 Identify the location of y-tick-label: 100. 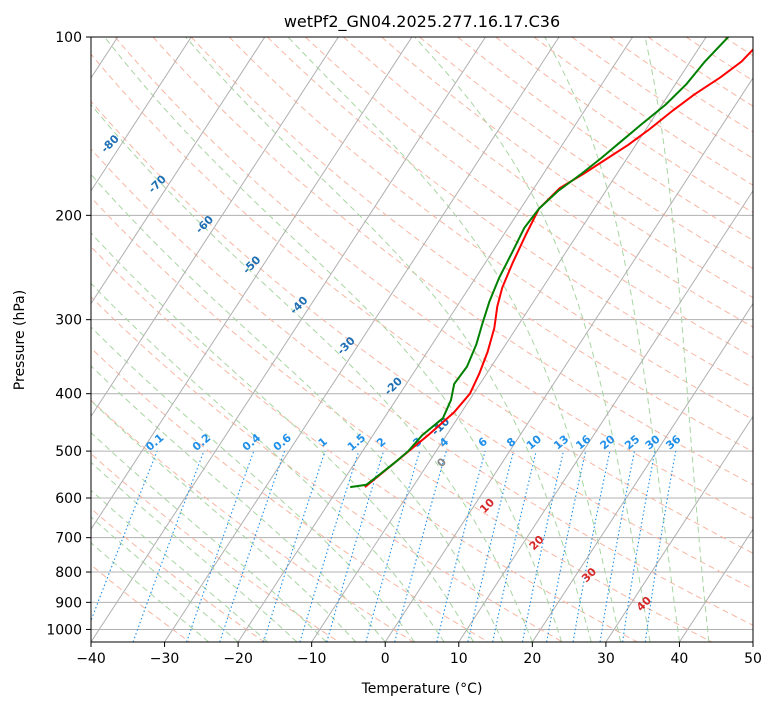
(68, 38).